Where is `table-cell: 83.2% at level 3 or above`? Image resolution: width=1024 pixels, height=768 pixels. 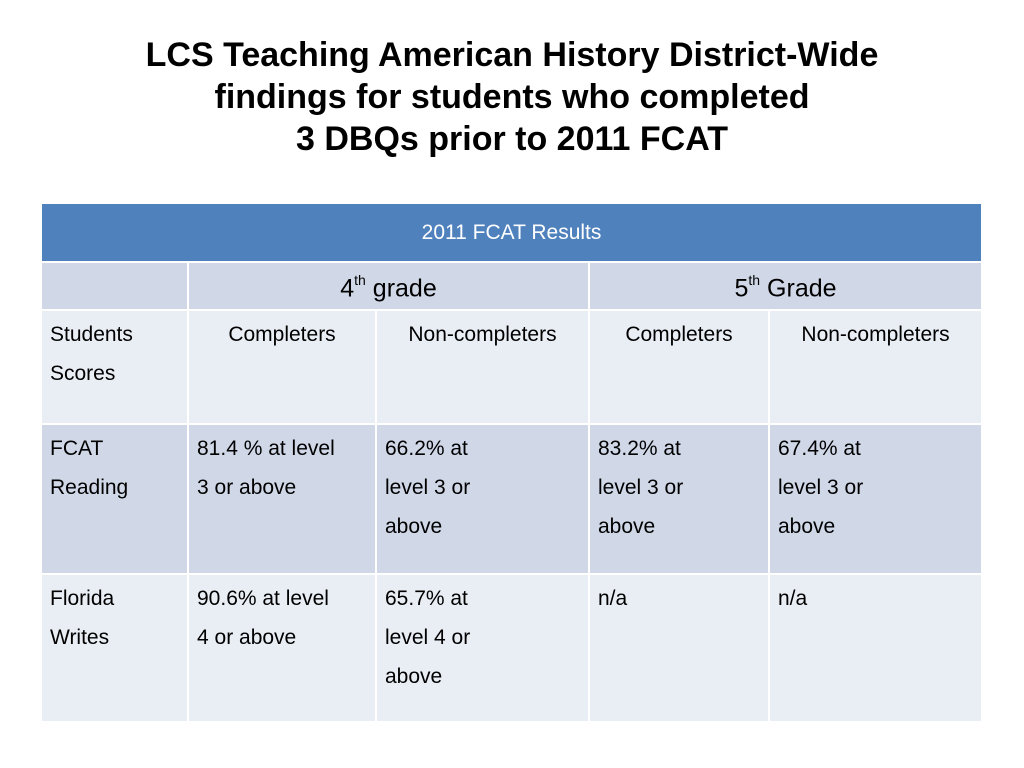 table-cell: 83.2% at level 3 or above is located at coordinates (679, 499).